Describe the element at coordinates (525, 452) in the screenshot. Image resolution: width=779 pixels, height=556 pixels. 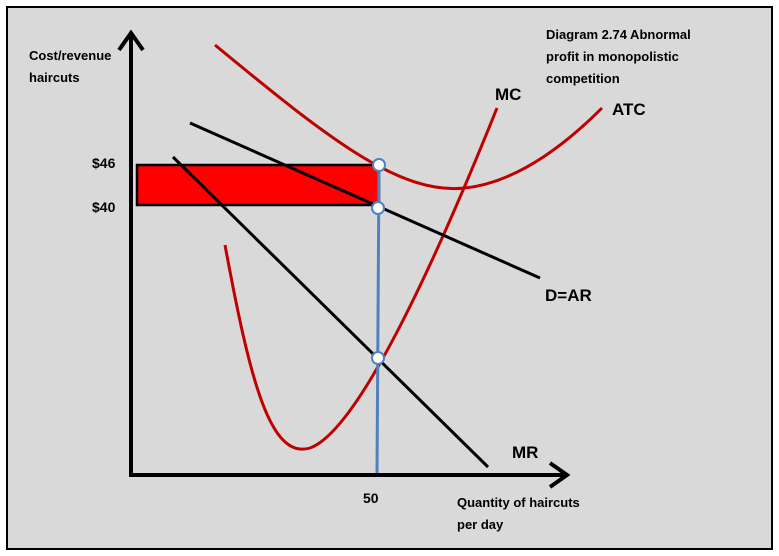
I see `mr-label: MR` at that location.